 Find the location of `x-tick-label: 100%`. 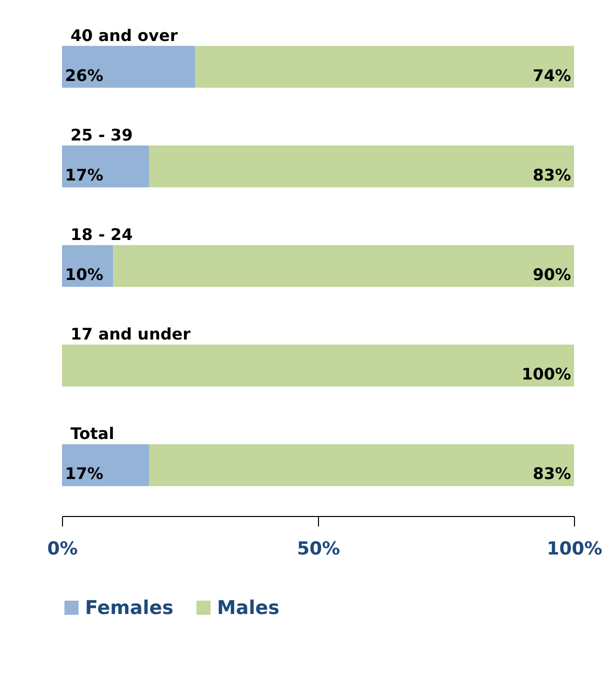

x-tick-label: 100% is located at coordinates (574, 549).